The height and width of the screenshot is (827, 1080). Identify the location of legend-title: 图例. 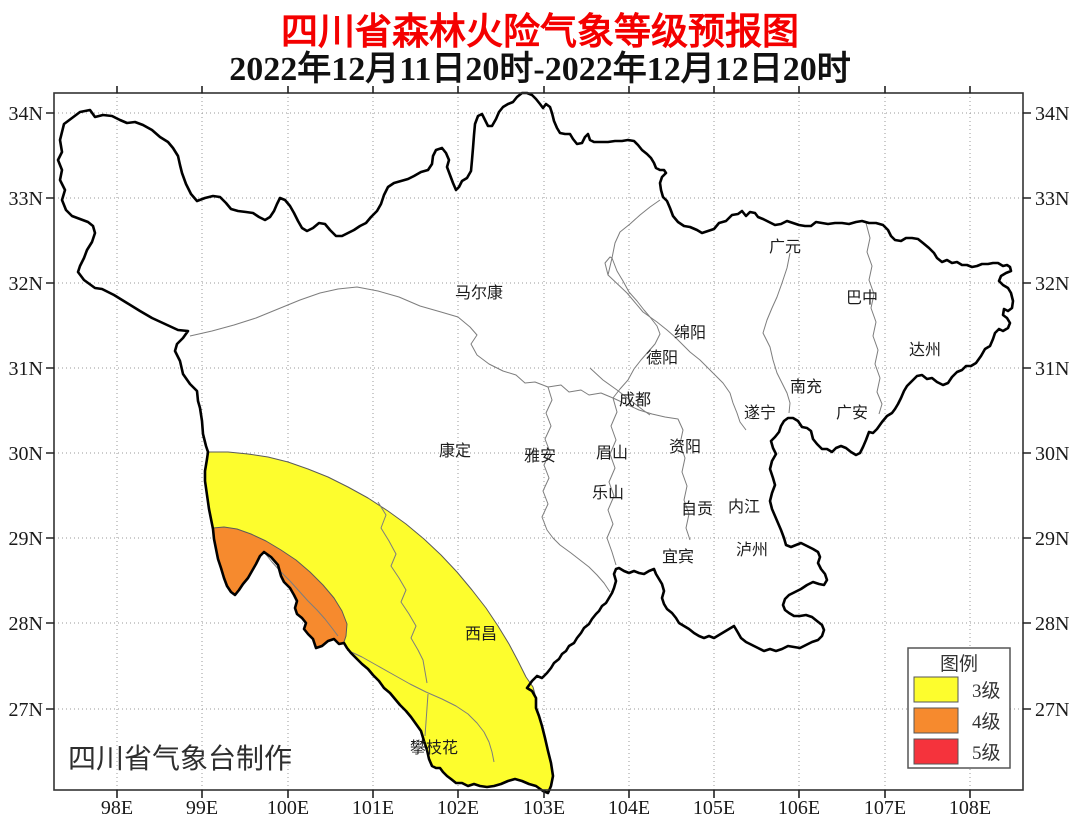
(959, 664).